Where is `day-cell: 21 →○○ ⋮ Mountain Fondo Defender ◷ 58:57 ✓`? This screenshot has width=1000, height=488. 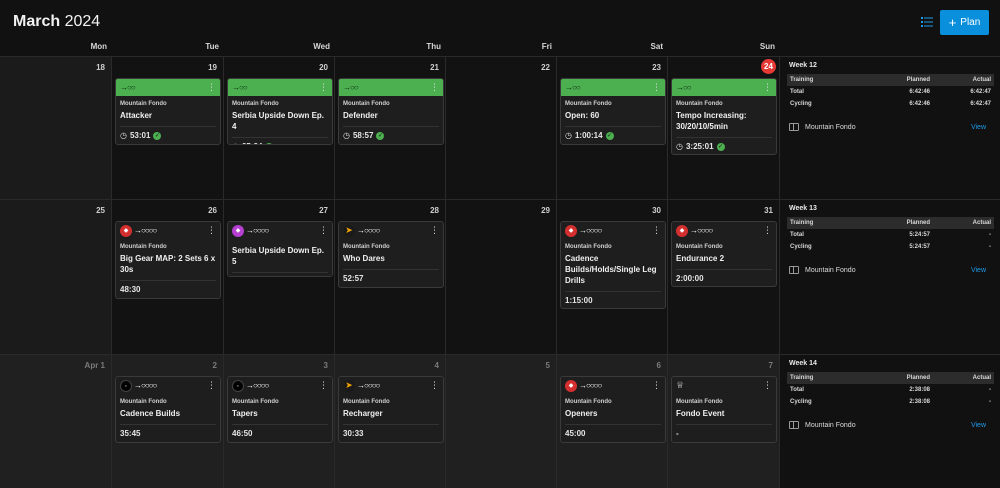 day-cell: 21 →○○ ⋮ Mountain Fondo Defender ◷ 58:57 ✓ is located at coordinates (390, 128).